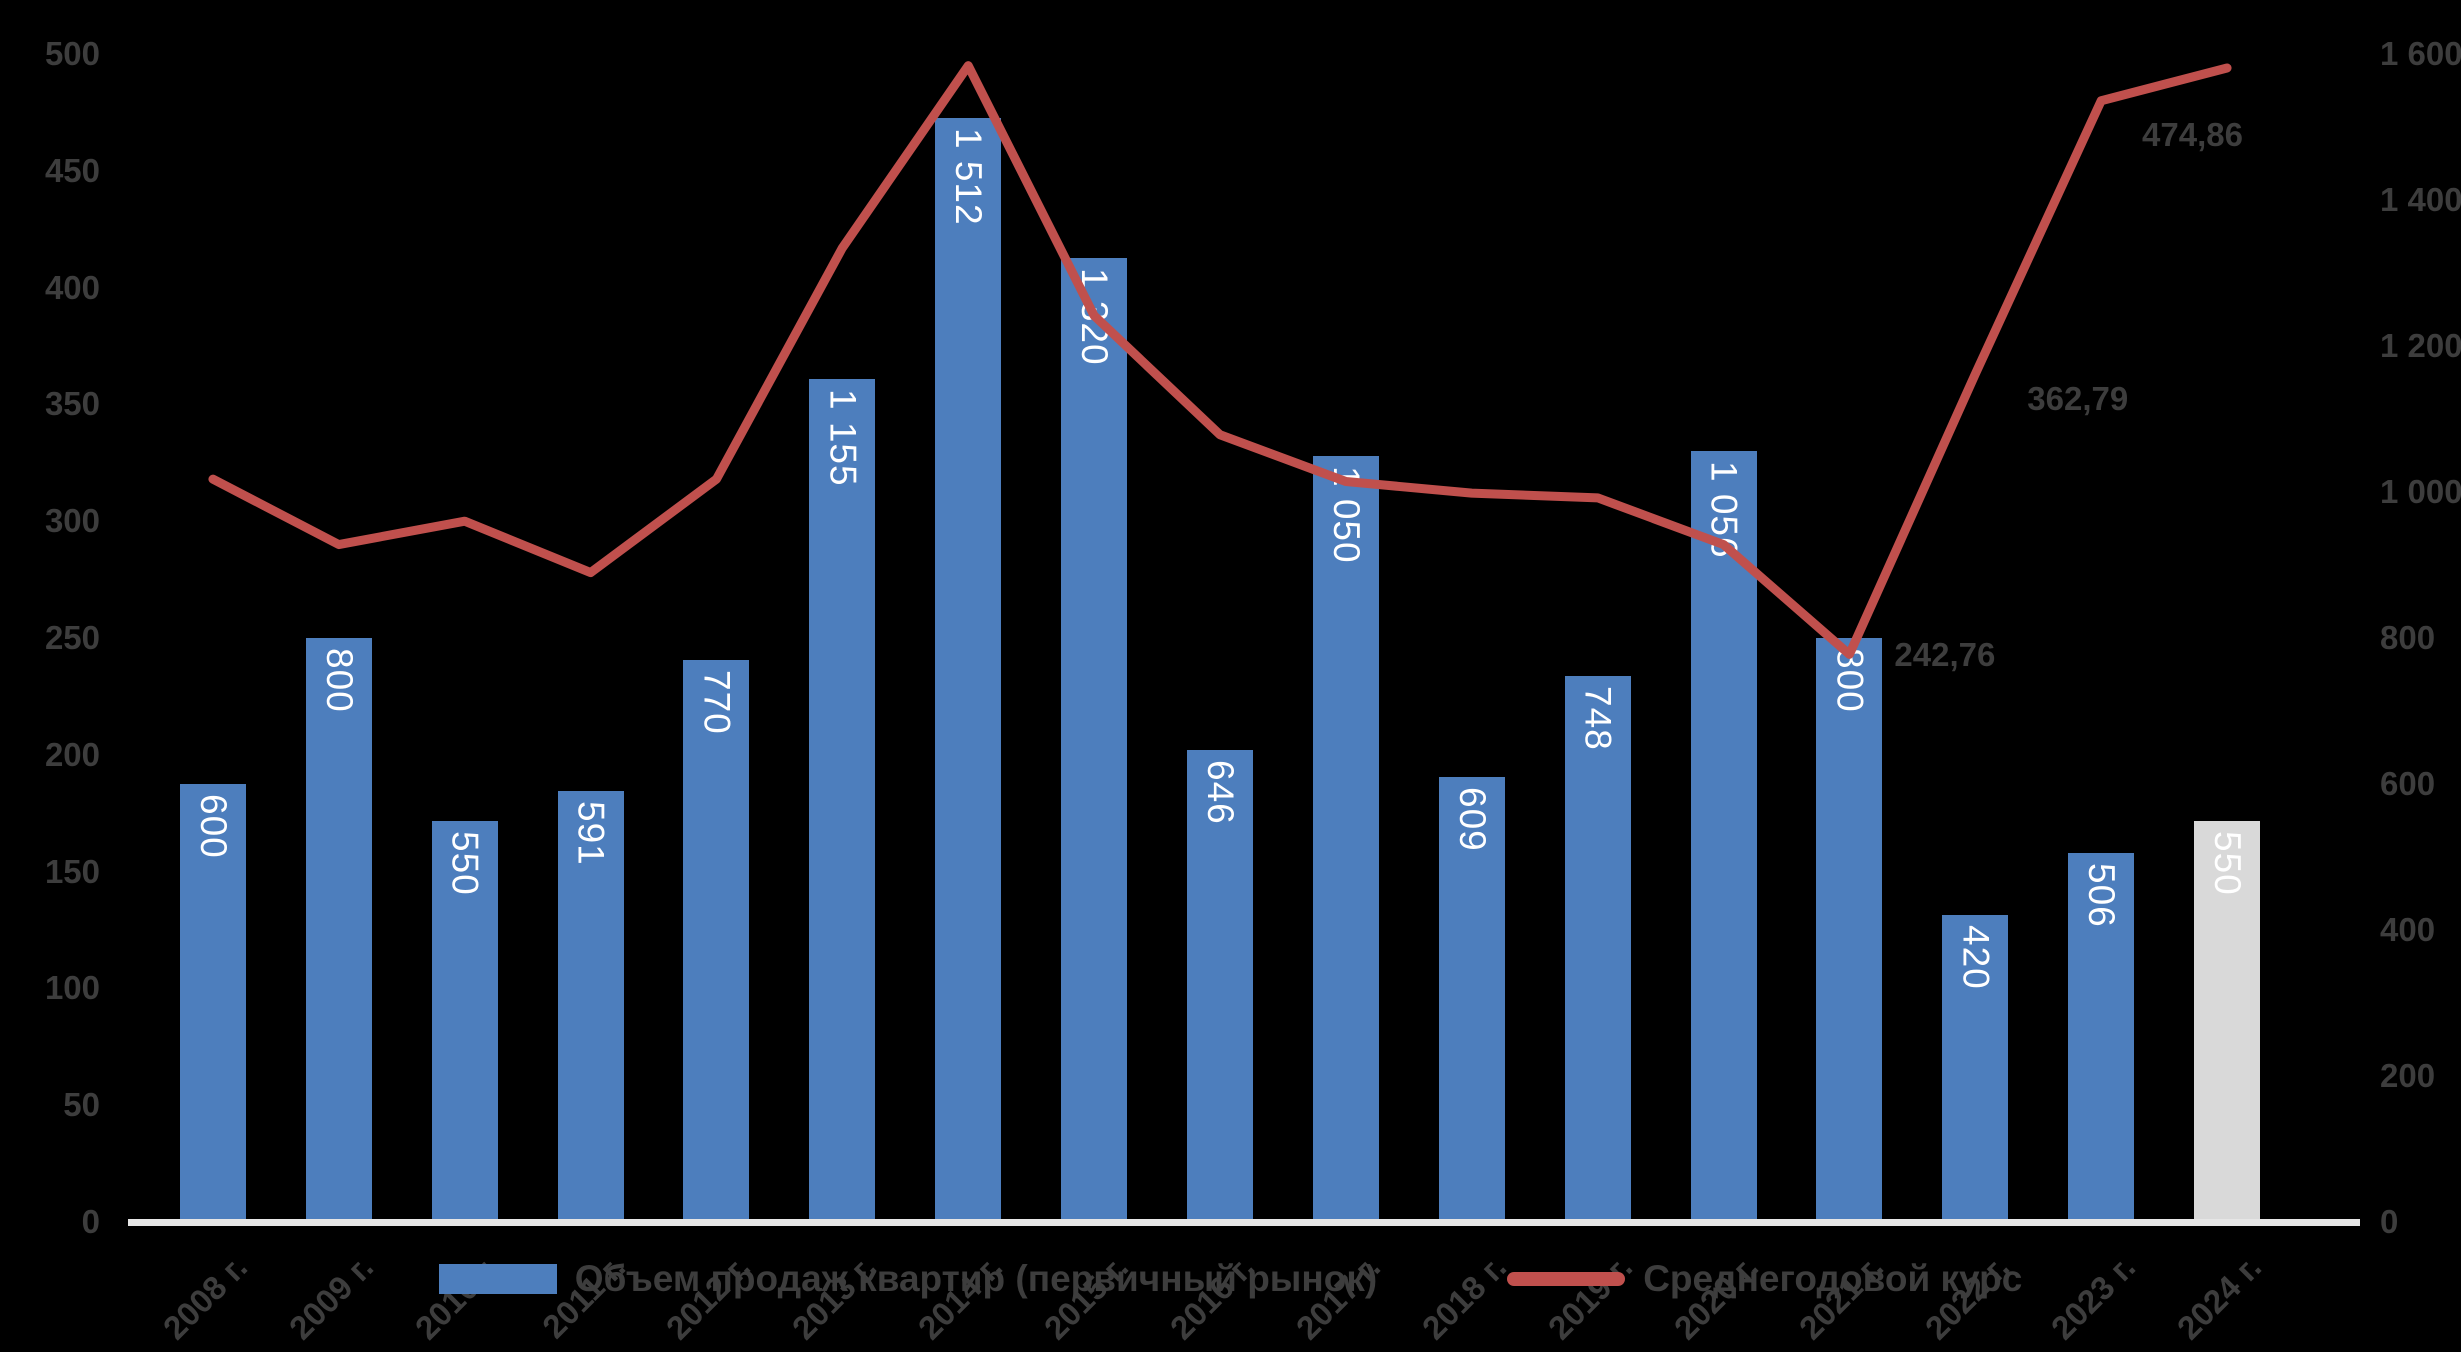 The width and height of the screenshot is (2461, 1352). What do you see at coordinates (72, 988) in the screenshot?
I see `left-axis-tick: 100` at bounding box center [72, 988].